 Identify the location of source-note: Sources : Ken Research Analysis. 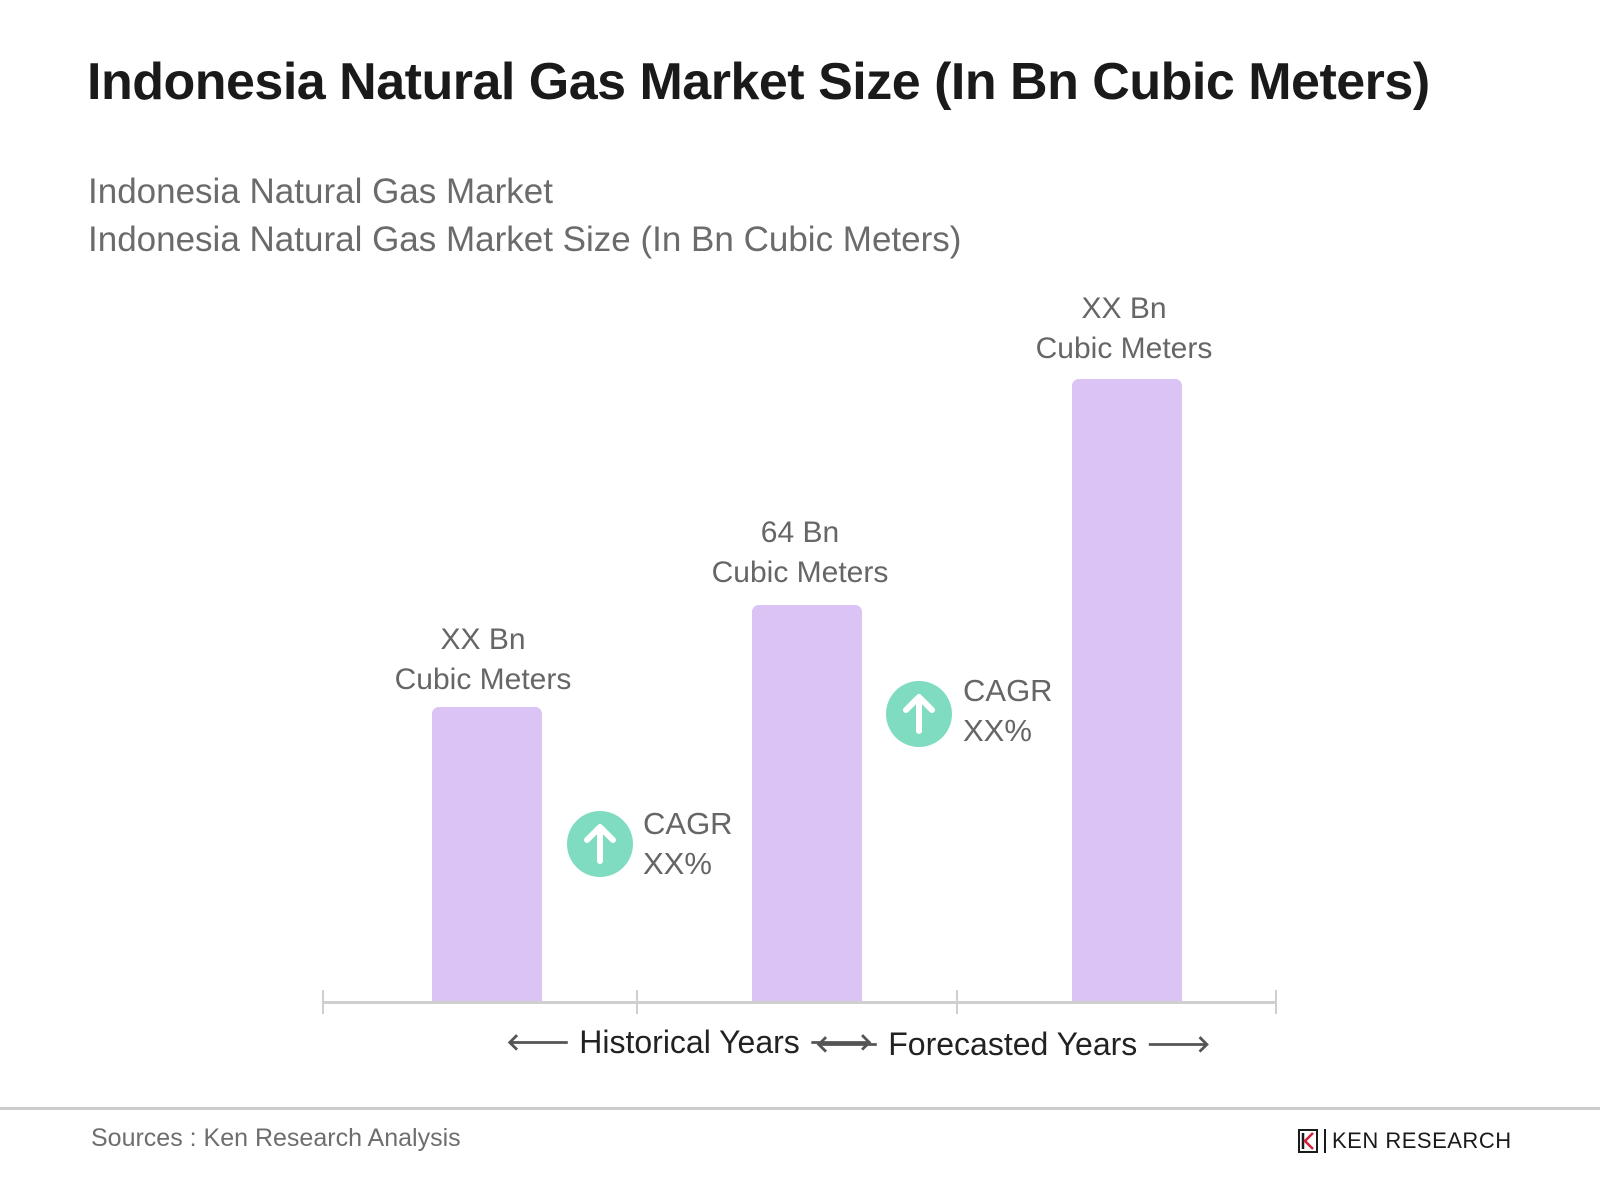
(276, 1138).